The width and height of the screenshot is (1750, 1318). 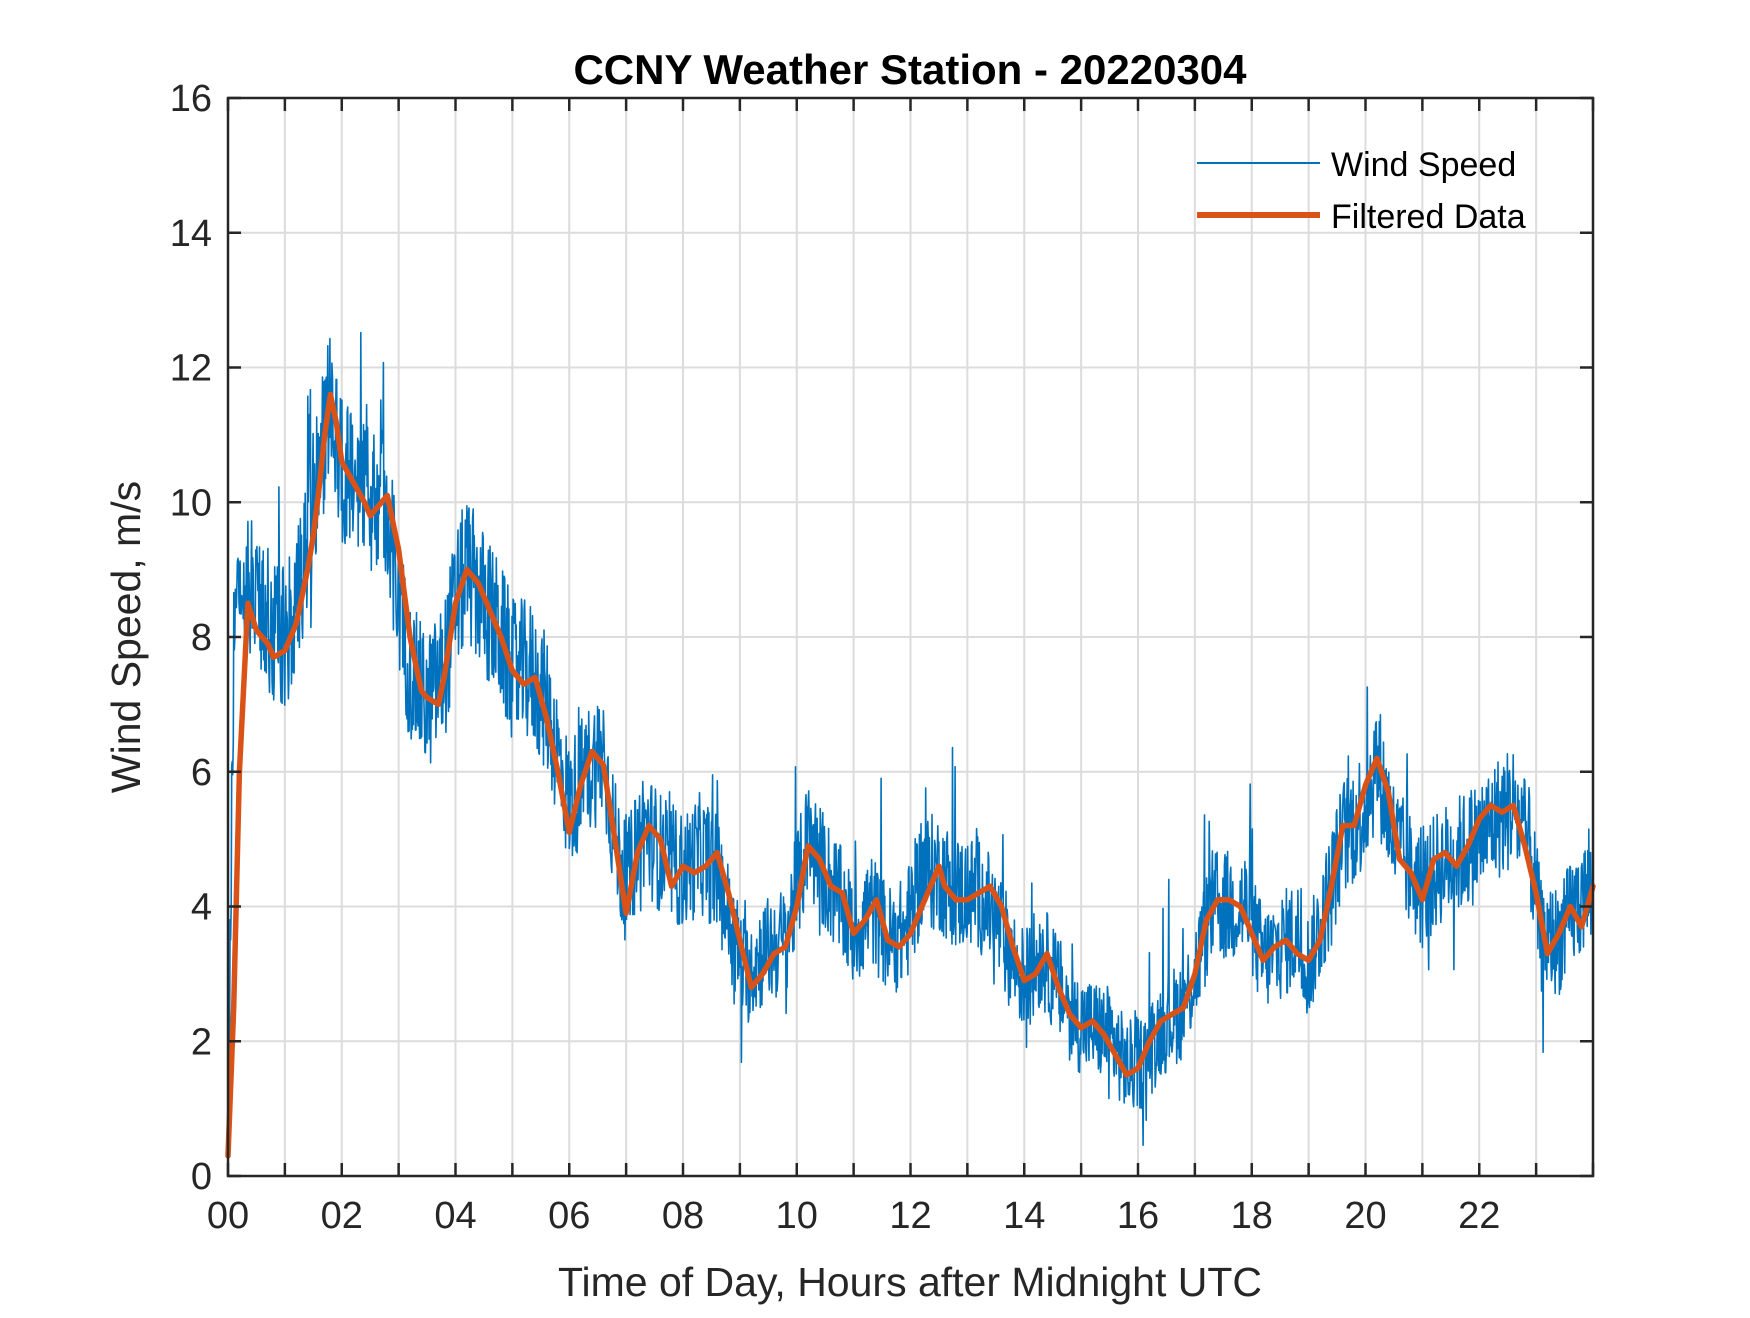 I want to click on y-tick-label: 12, so click(x=191, y=369).